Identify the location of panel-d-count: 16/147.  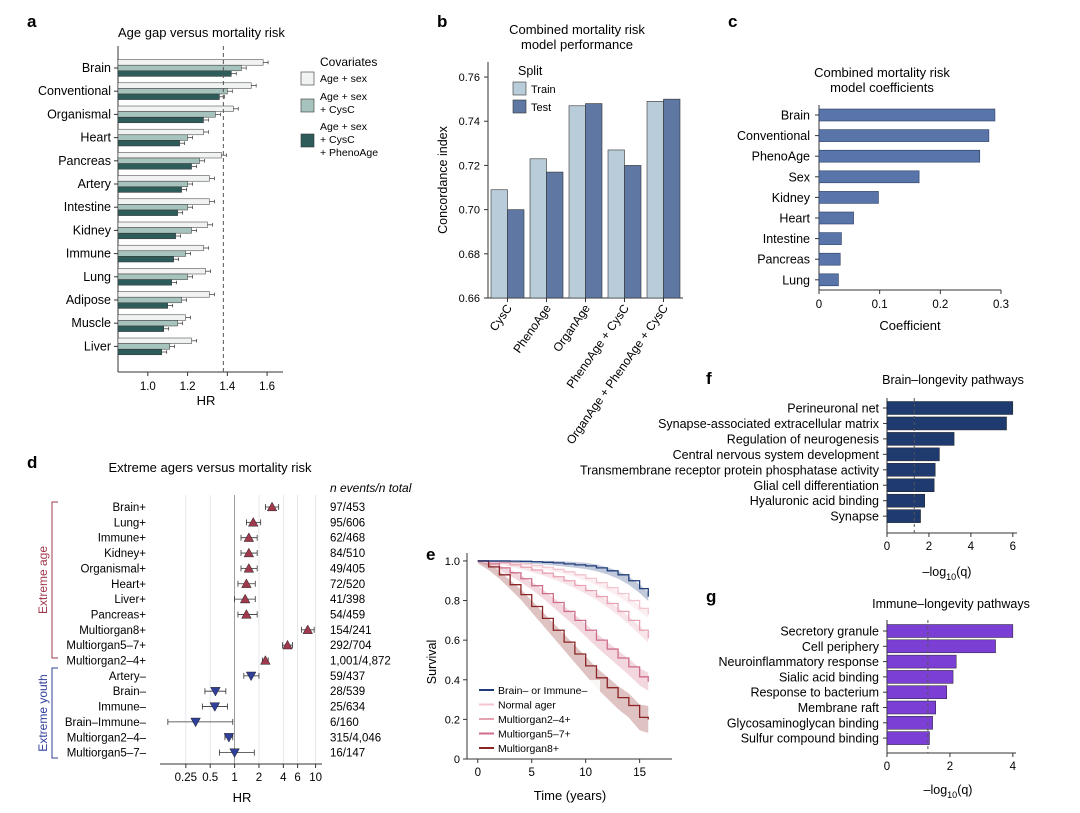
(347, 754).